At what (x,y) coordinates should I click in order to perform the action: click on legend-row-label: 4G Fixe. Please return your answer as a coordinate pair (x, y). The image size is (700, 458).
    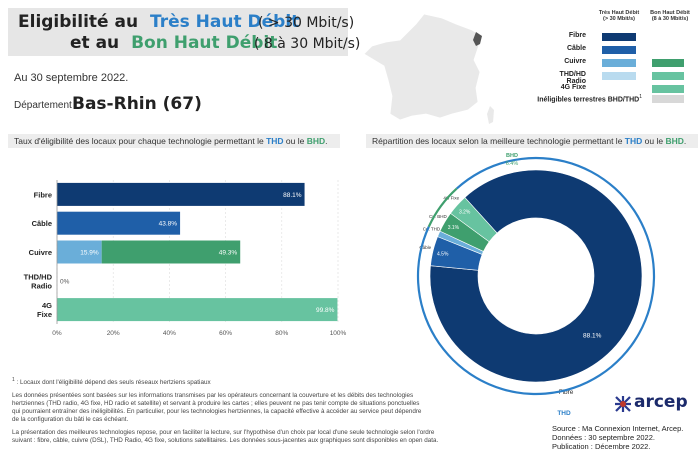
    Looking at the image, I should click on (573, 87).